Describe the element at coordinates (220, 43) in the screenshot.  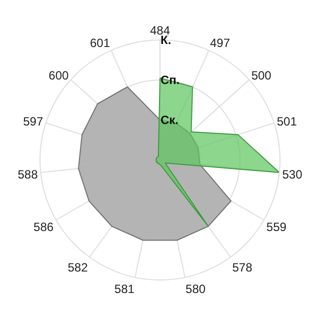
I see `spoke-label: 497` at that location.